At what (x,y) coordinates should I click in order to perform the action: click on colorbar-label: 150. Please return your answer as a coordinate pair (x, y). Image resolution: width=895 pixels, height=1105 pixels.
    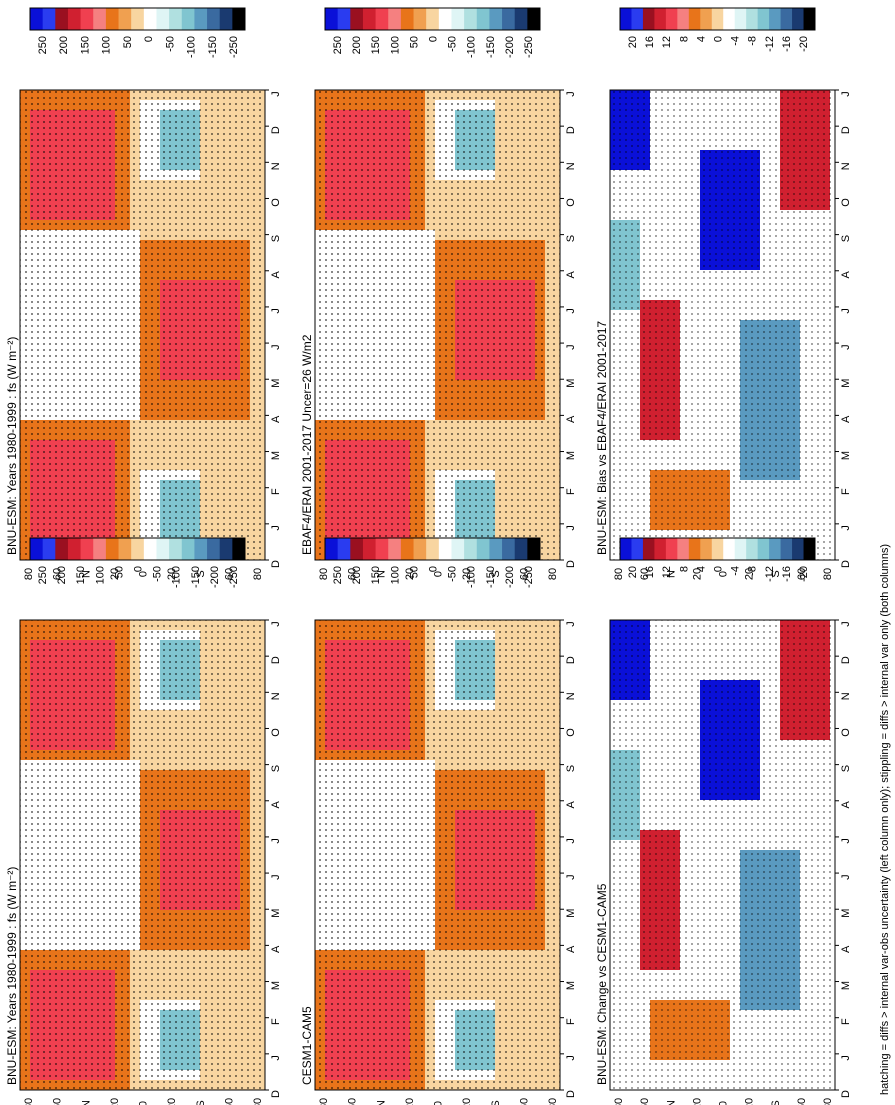
    Looking at the image, I should click on (85, 45).